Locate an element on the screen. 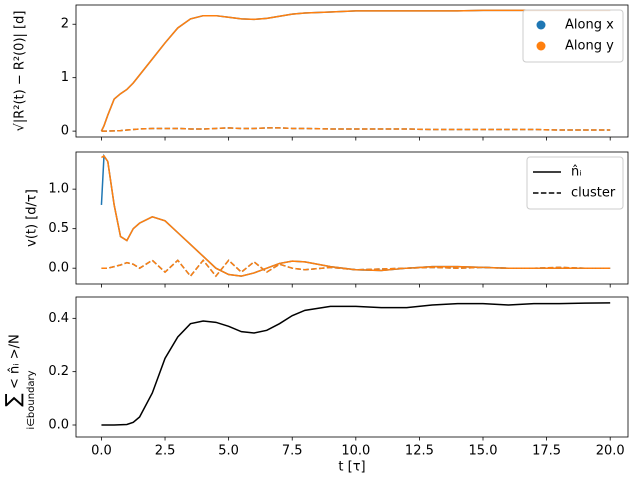  y-label-body: < n̂ᵢ >/N is located at coordinates (15, 361).